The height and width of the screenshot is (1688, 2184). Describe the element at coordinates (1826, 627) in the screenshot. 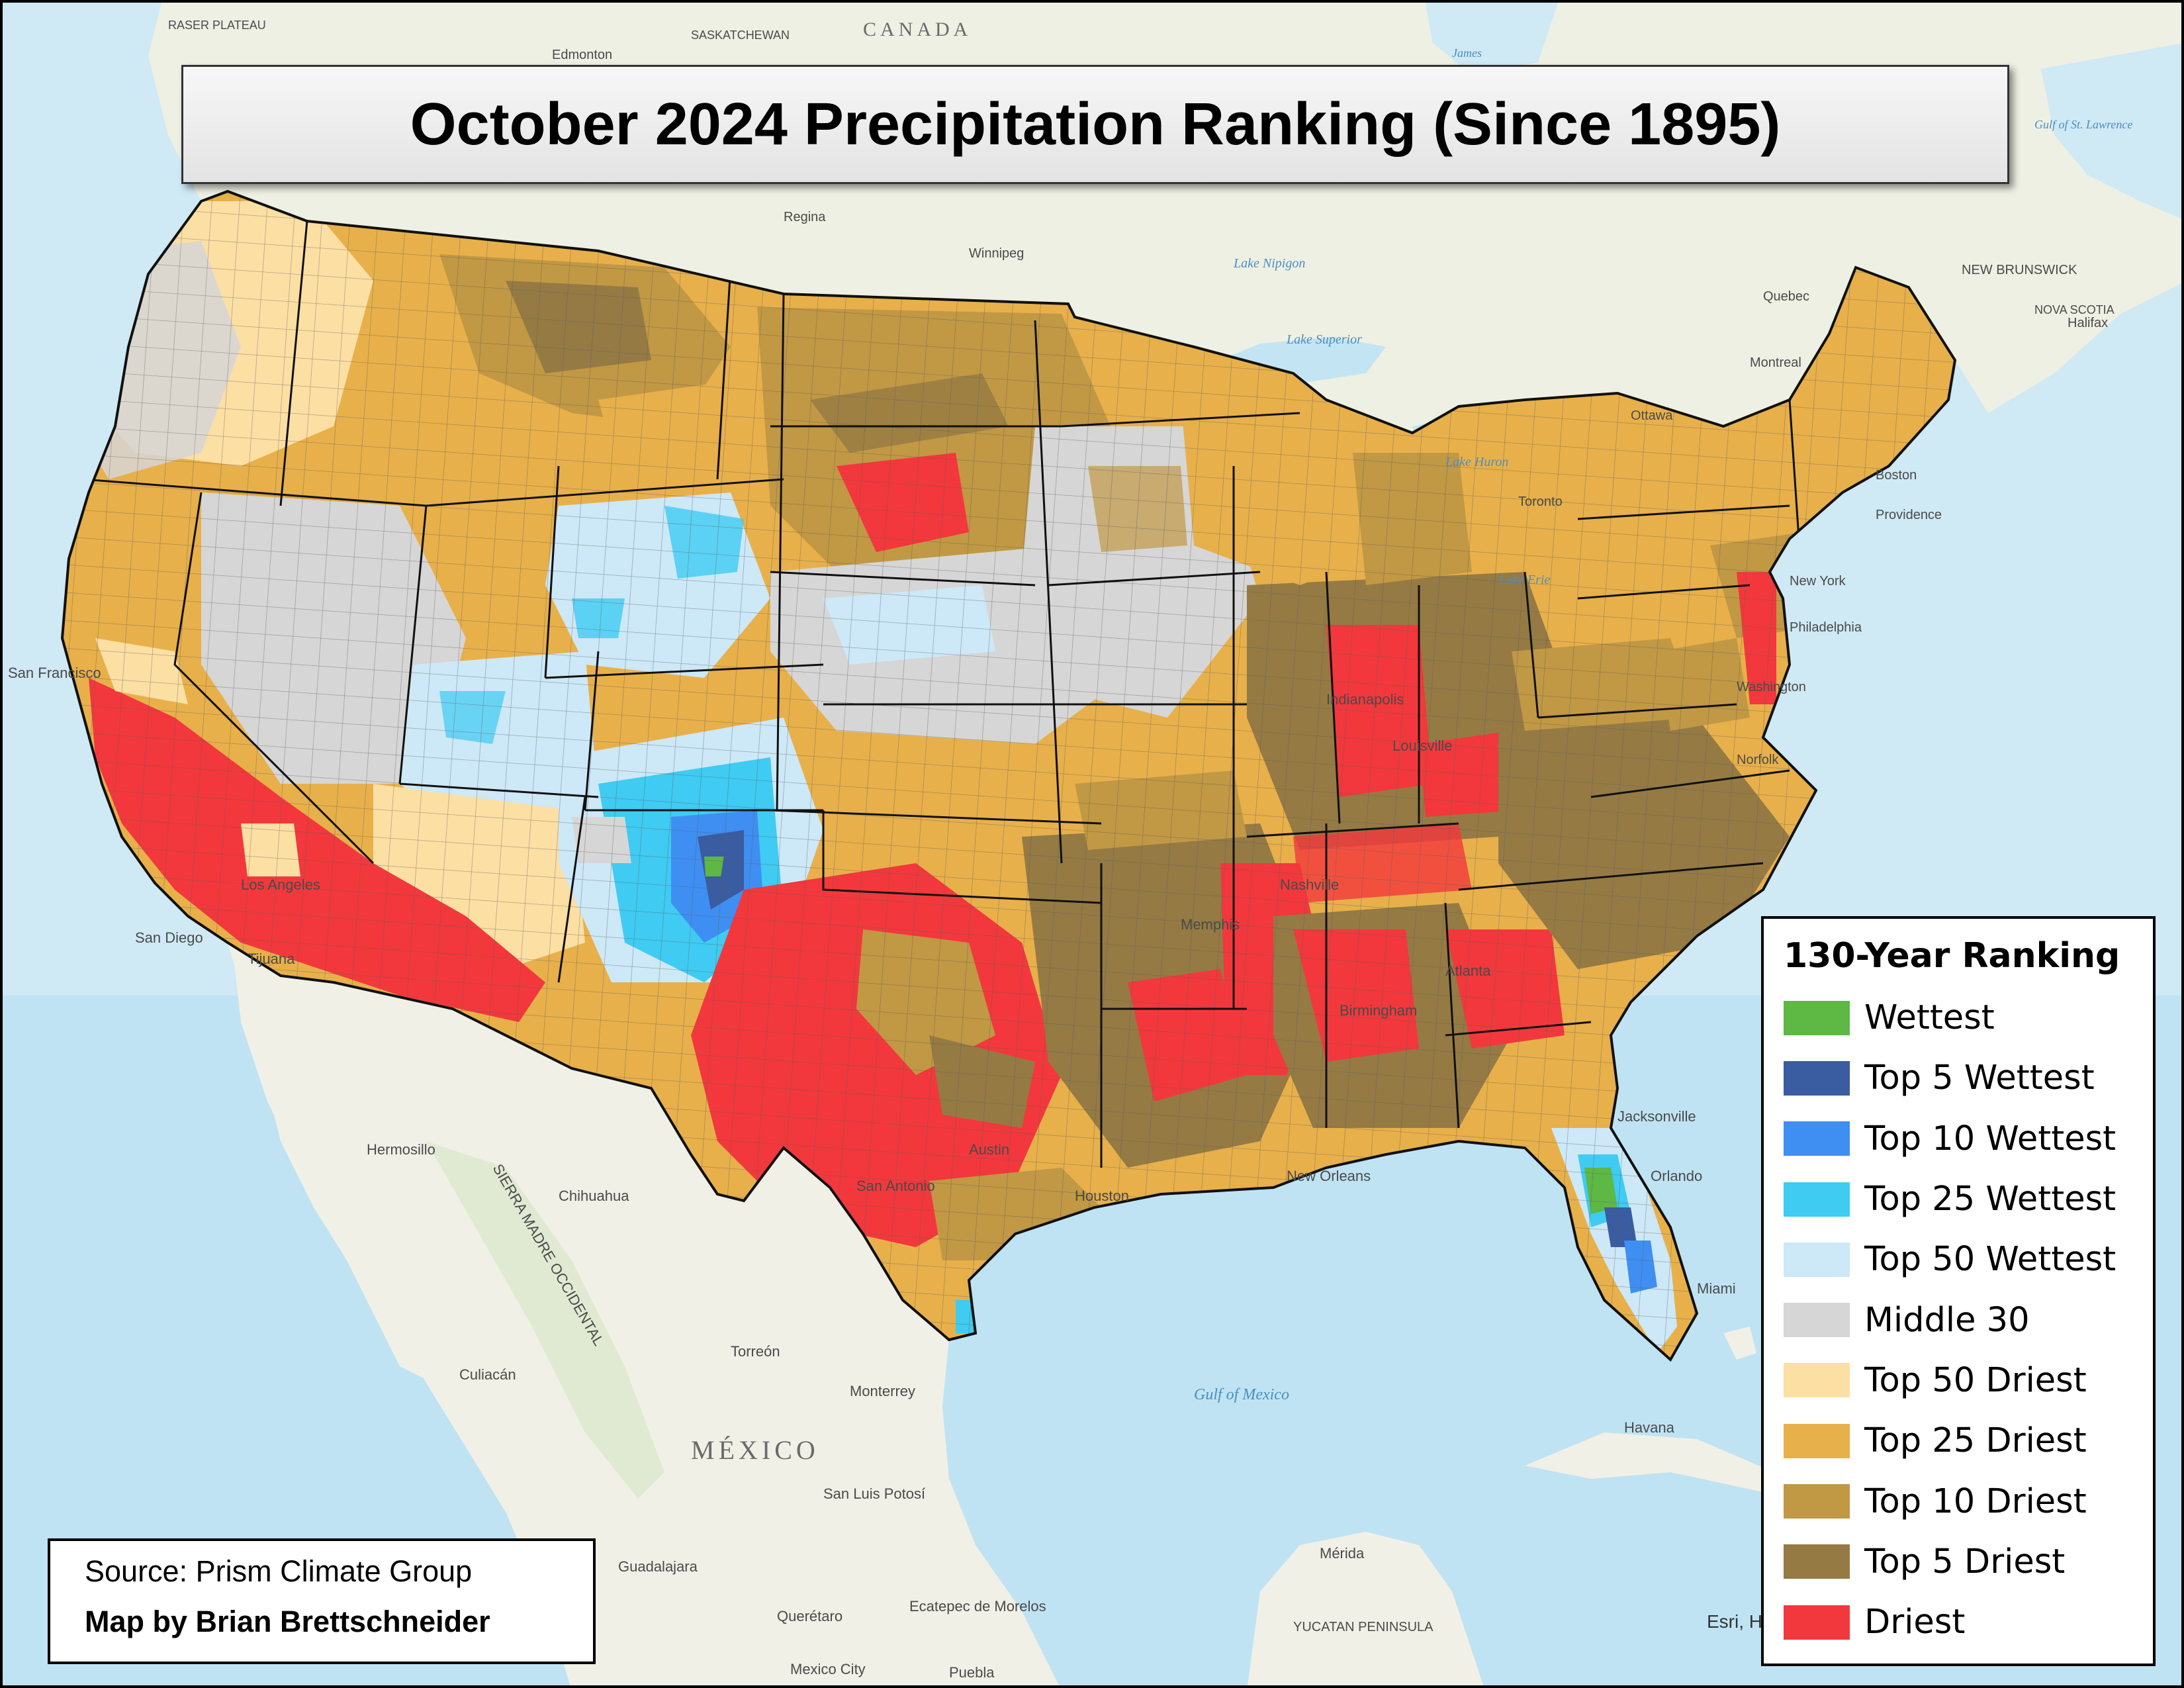

I see `label-philadelphia: Philadelphia` at that location.